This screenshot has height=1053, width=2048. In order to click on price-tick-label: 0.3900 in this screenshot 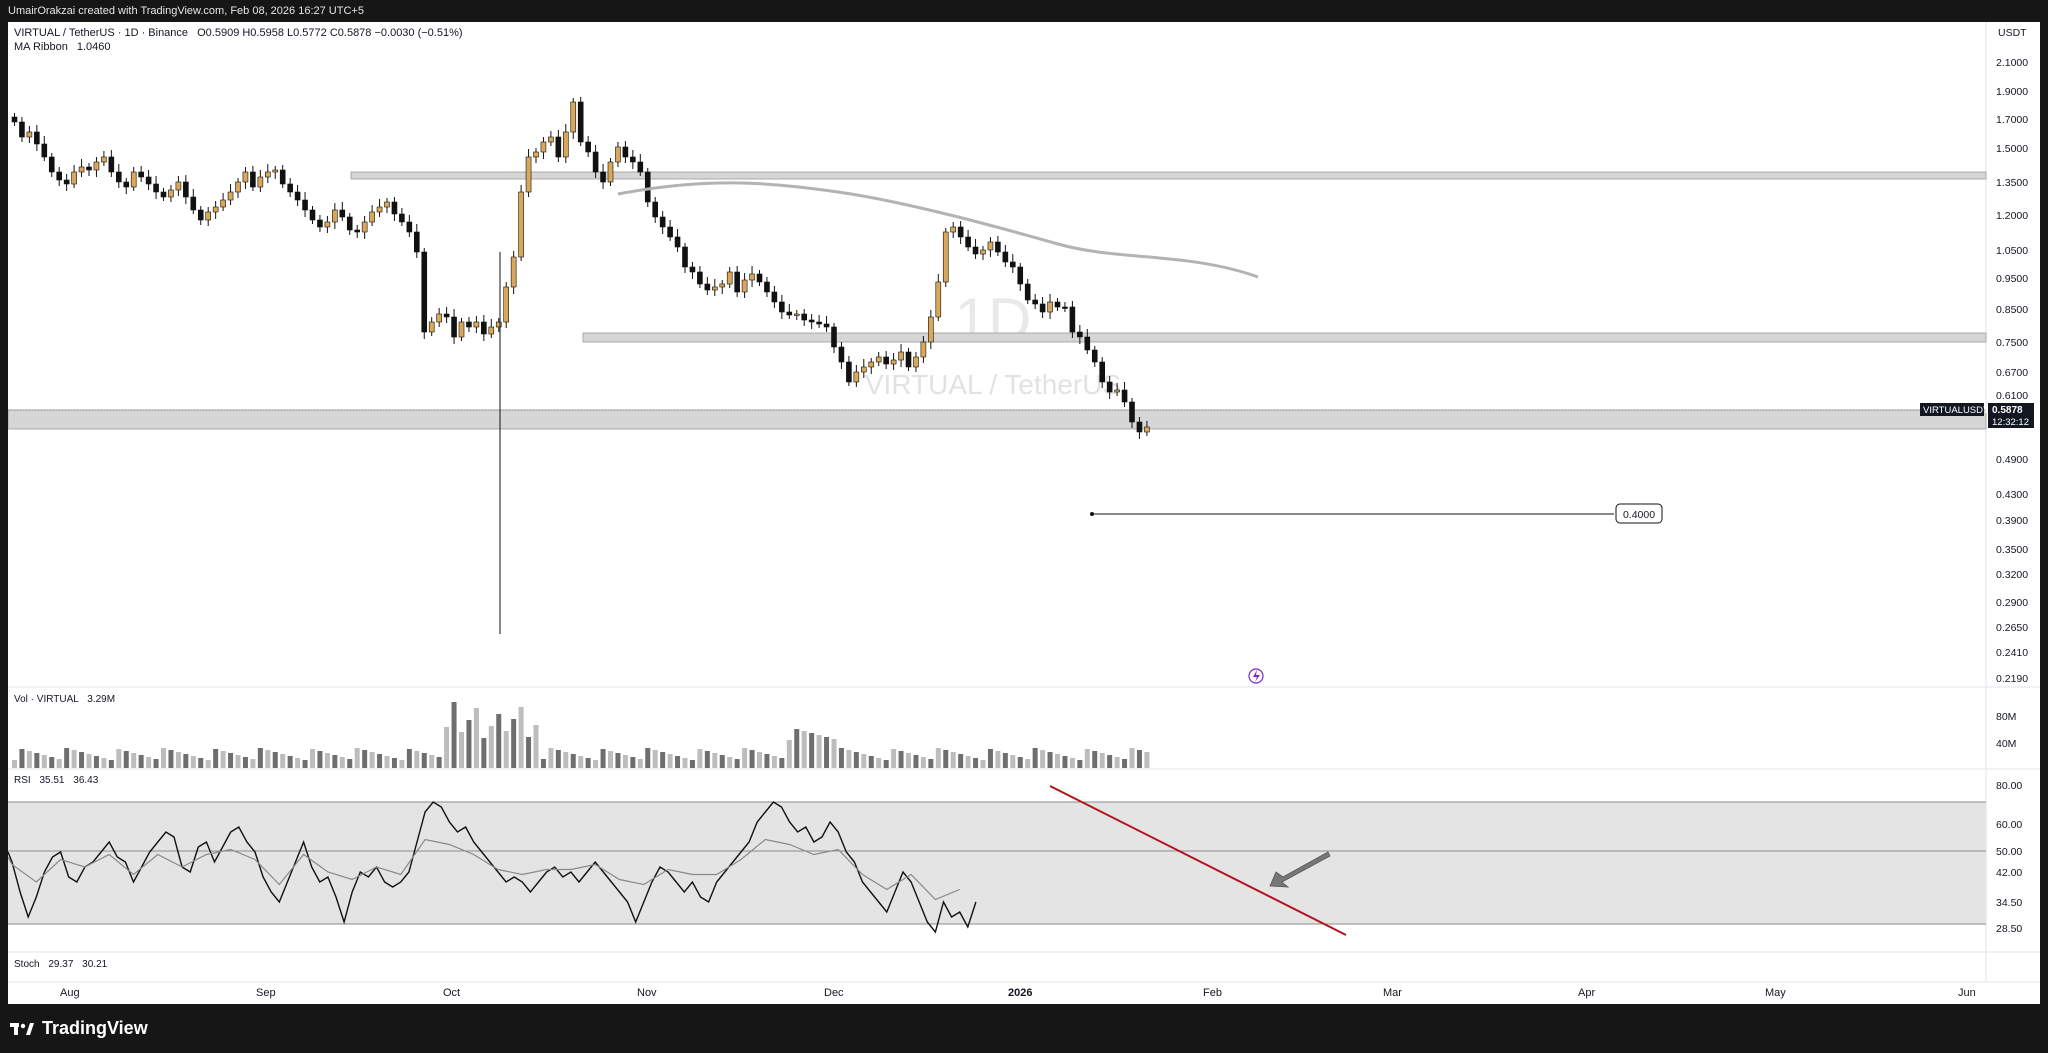, I will do `click(2012, 521)`.